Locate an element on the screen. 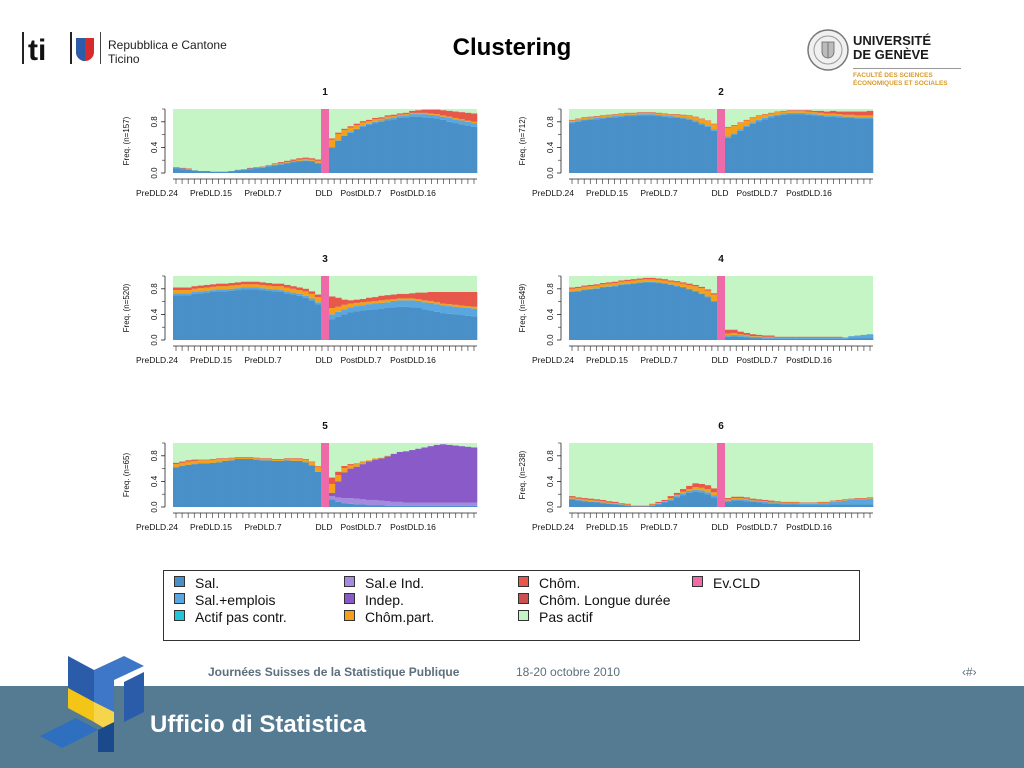  legend-item-chom_longue: Chôm. Longue durée is located at coordinates (594, 600).